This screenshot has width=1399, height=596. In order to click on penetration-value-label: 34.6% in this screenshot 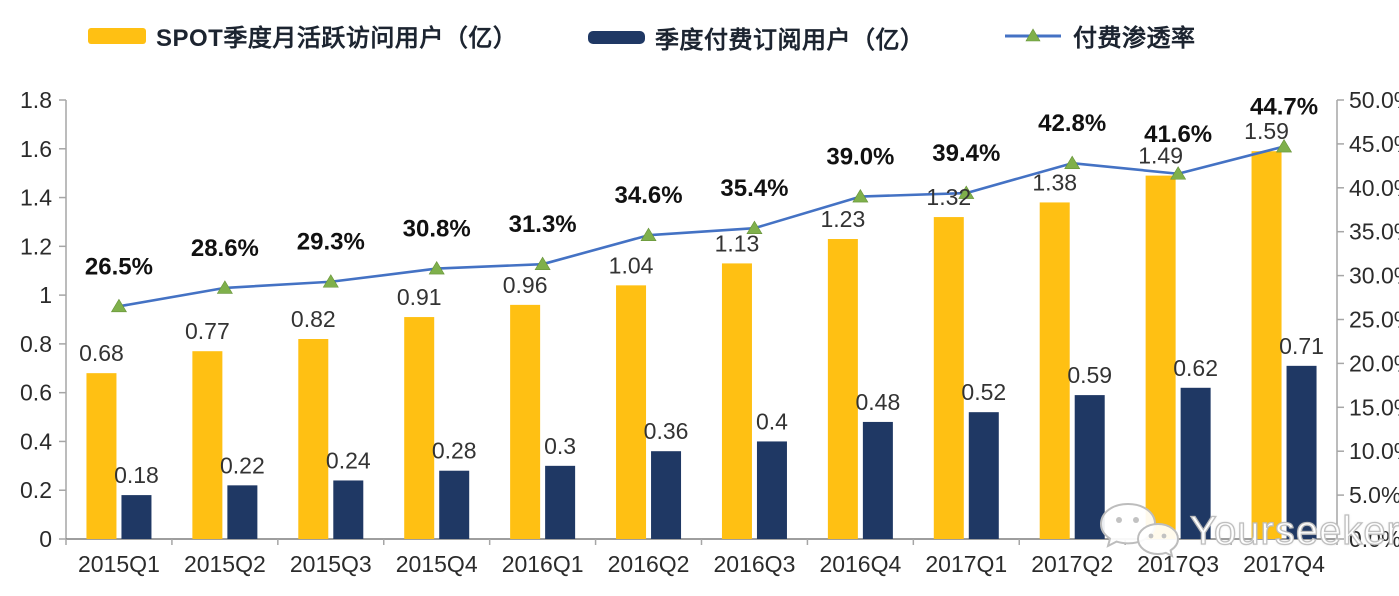, I will do `click(649, 195)`.